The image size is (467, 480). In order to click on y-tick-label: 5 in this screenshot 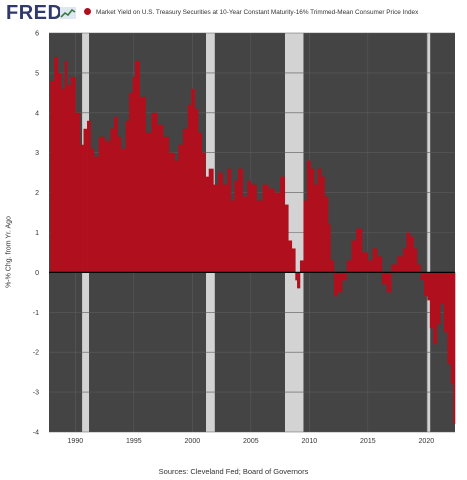, I will do `click(37, 73)`.